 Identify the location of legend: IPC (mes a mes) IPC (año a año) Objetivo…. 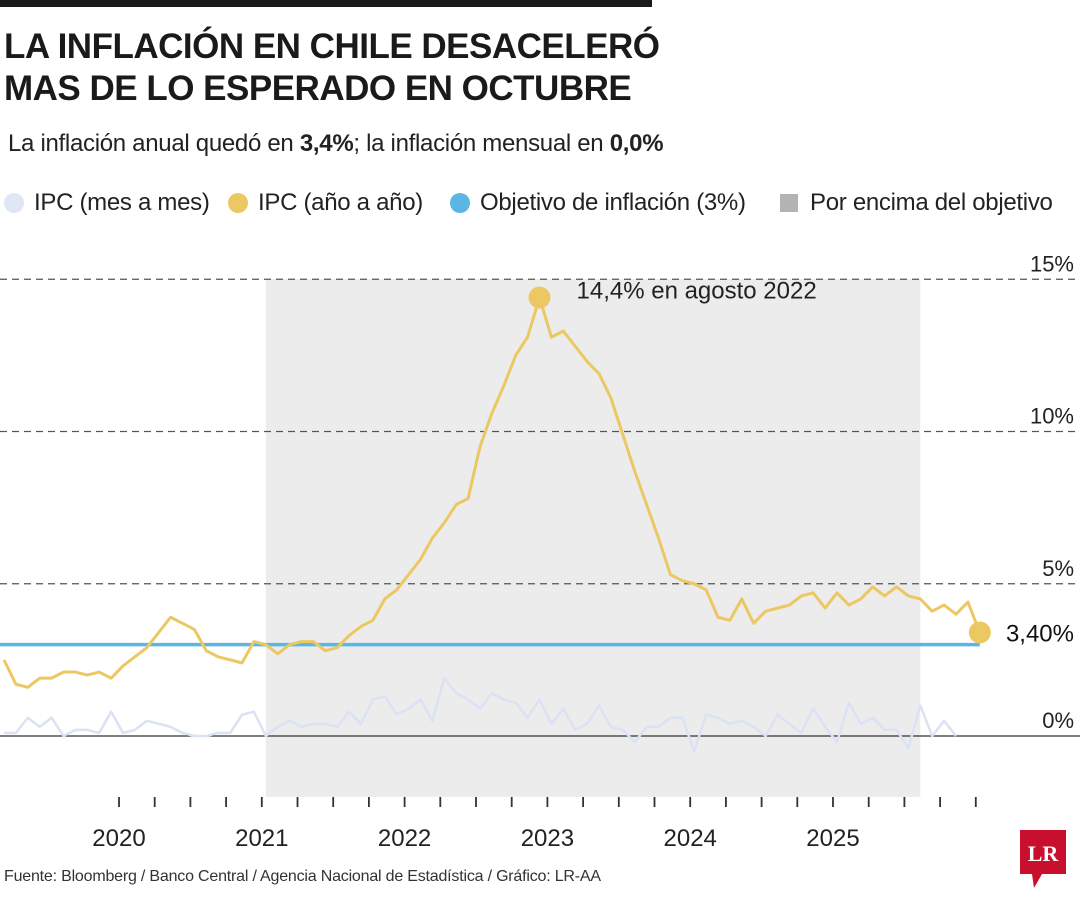
(540, 203).